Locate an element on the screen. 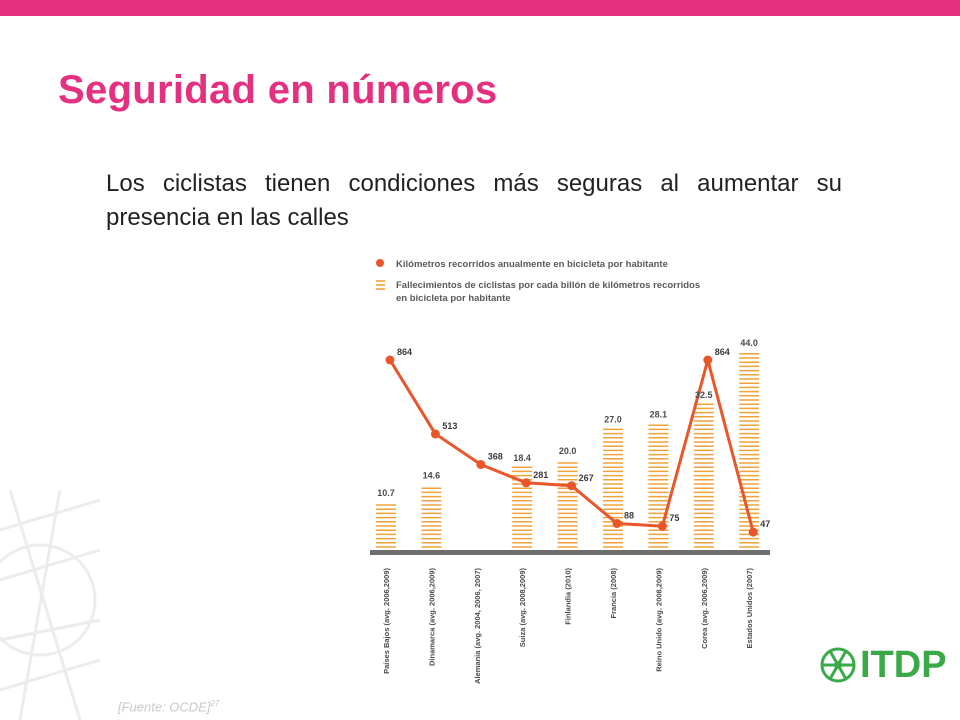 Image resolution: width=960 pixels, height=720 pixels. x-tick-label: Corea (avg. 2006,2009) is located at coordinates (704, 608).